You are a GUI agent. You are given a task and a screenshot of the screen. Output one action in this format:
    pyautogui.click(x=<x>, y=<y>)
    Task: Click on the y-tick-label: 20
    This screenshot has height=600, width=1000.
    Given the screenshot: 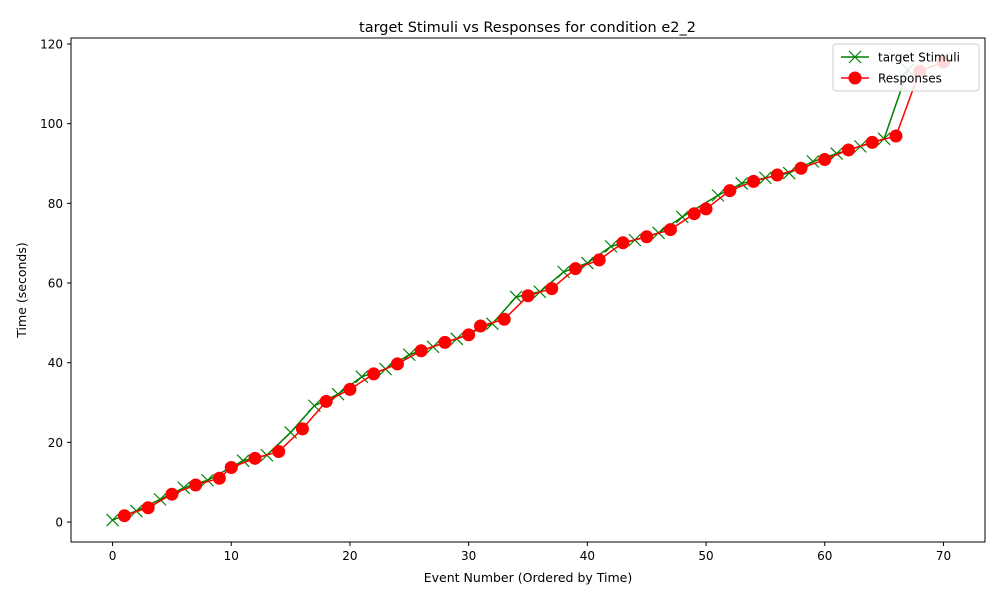 What is the action you would take?
    pyautogui.click(x=55, y=443)
    